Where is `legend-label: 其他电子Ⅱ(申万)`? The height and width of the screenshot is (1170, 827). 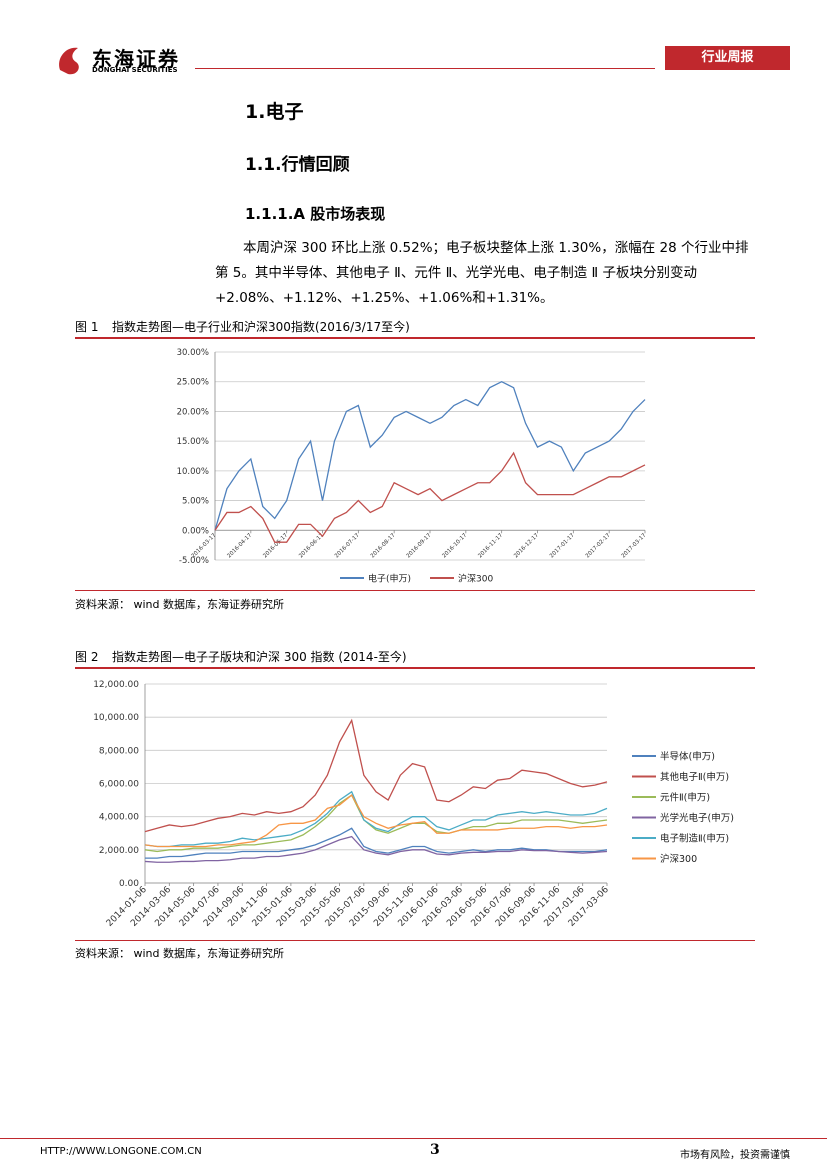 legend-label: 其他电子Ⅱ(申万) is located at coordinates (694, 777).